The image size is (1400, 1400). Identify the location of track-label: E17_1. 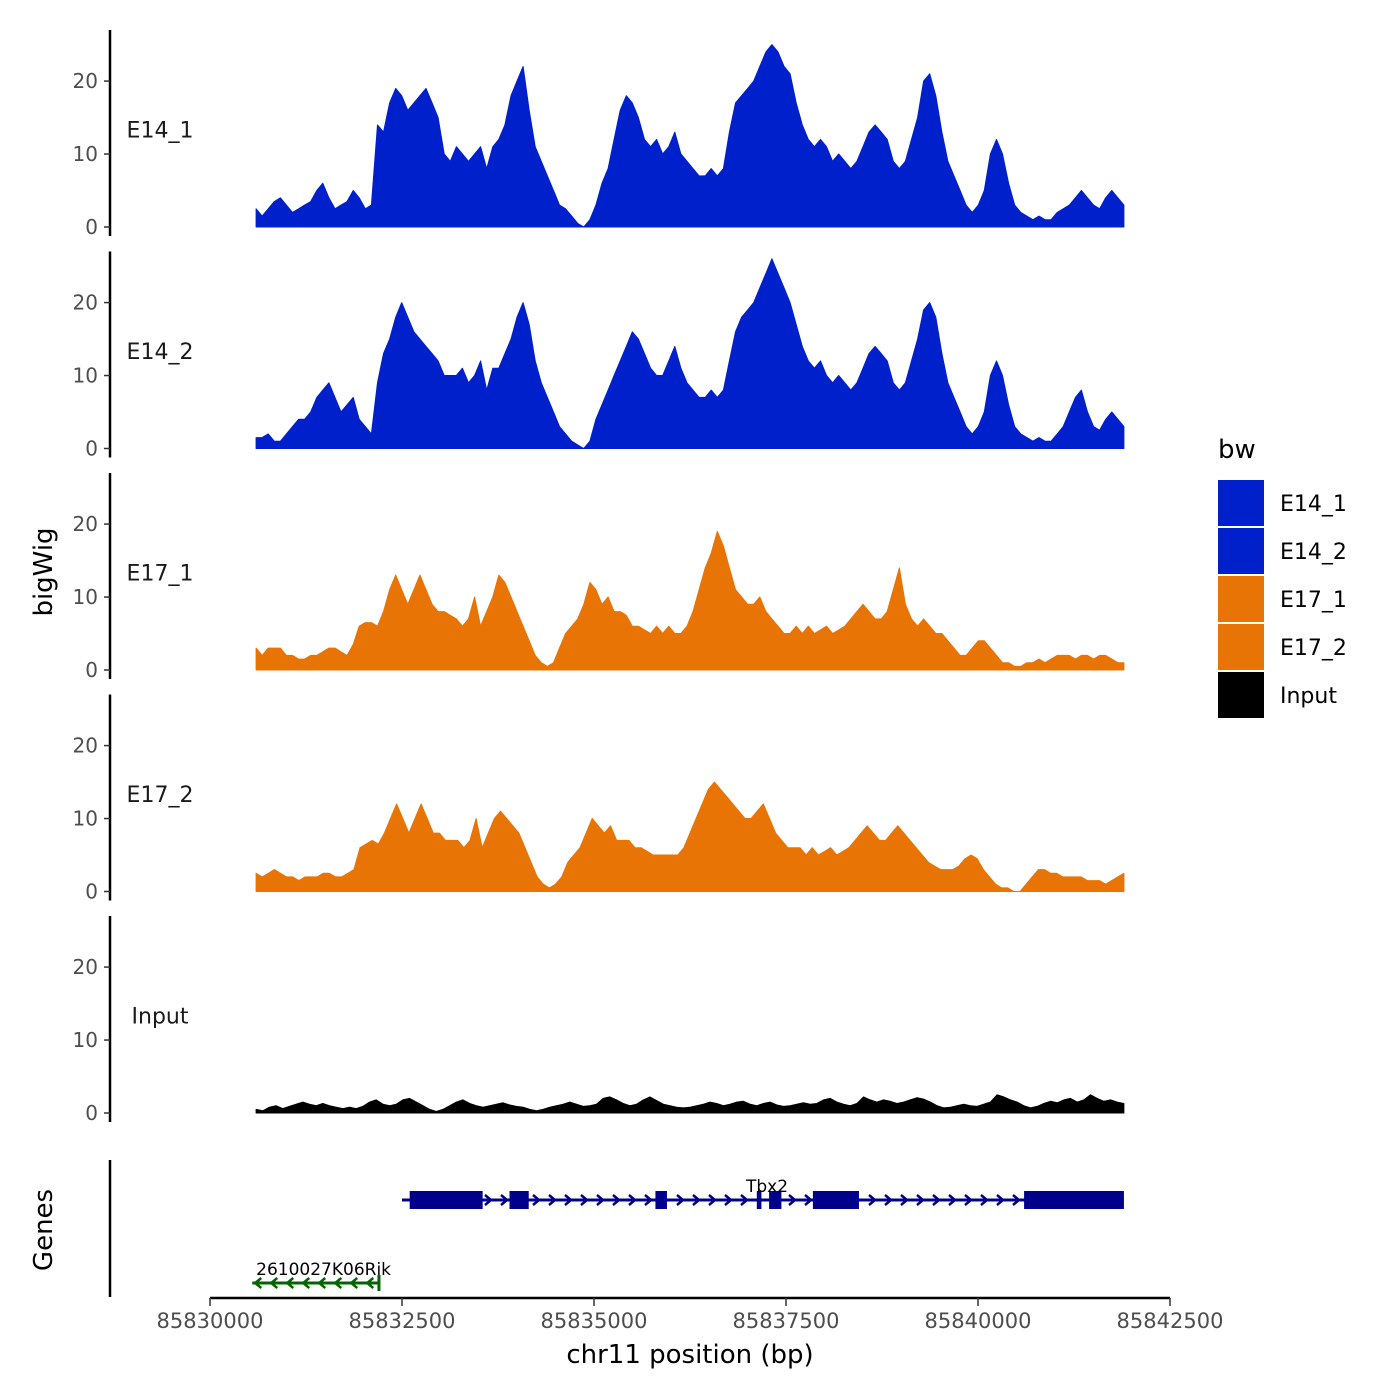
(160, 573).